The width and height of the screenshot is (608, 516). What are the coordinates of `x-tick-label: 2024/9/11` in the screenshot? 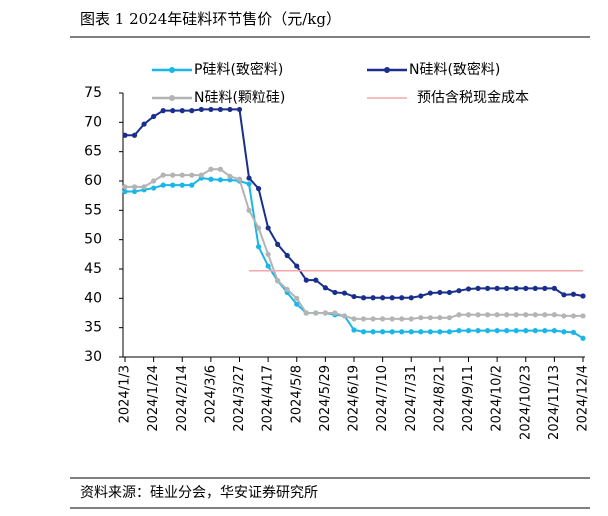 It's located at (468, 398).